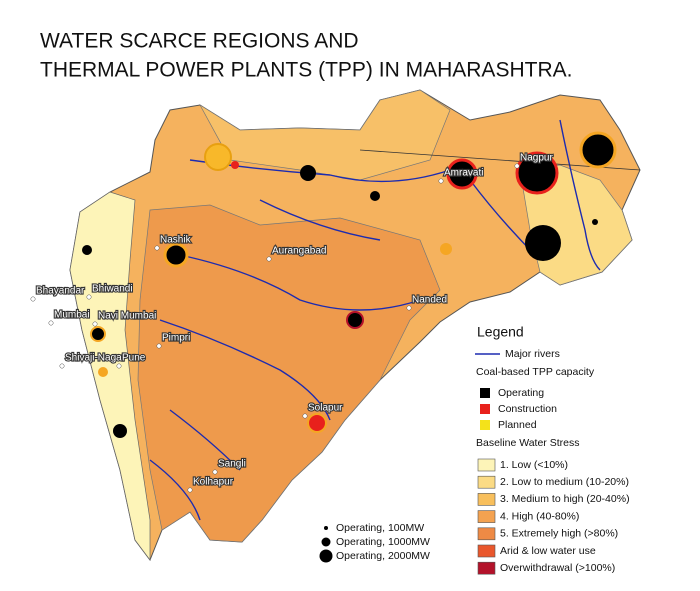 This screenshot has height=591, width=700. Describe the element at coordinates (521, 393) in the screenshot. I see `legend-label: Operating` at that location.